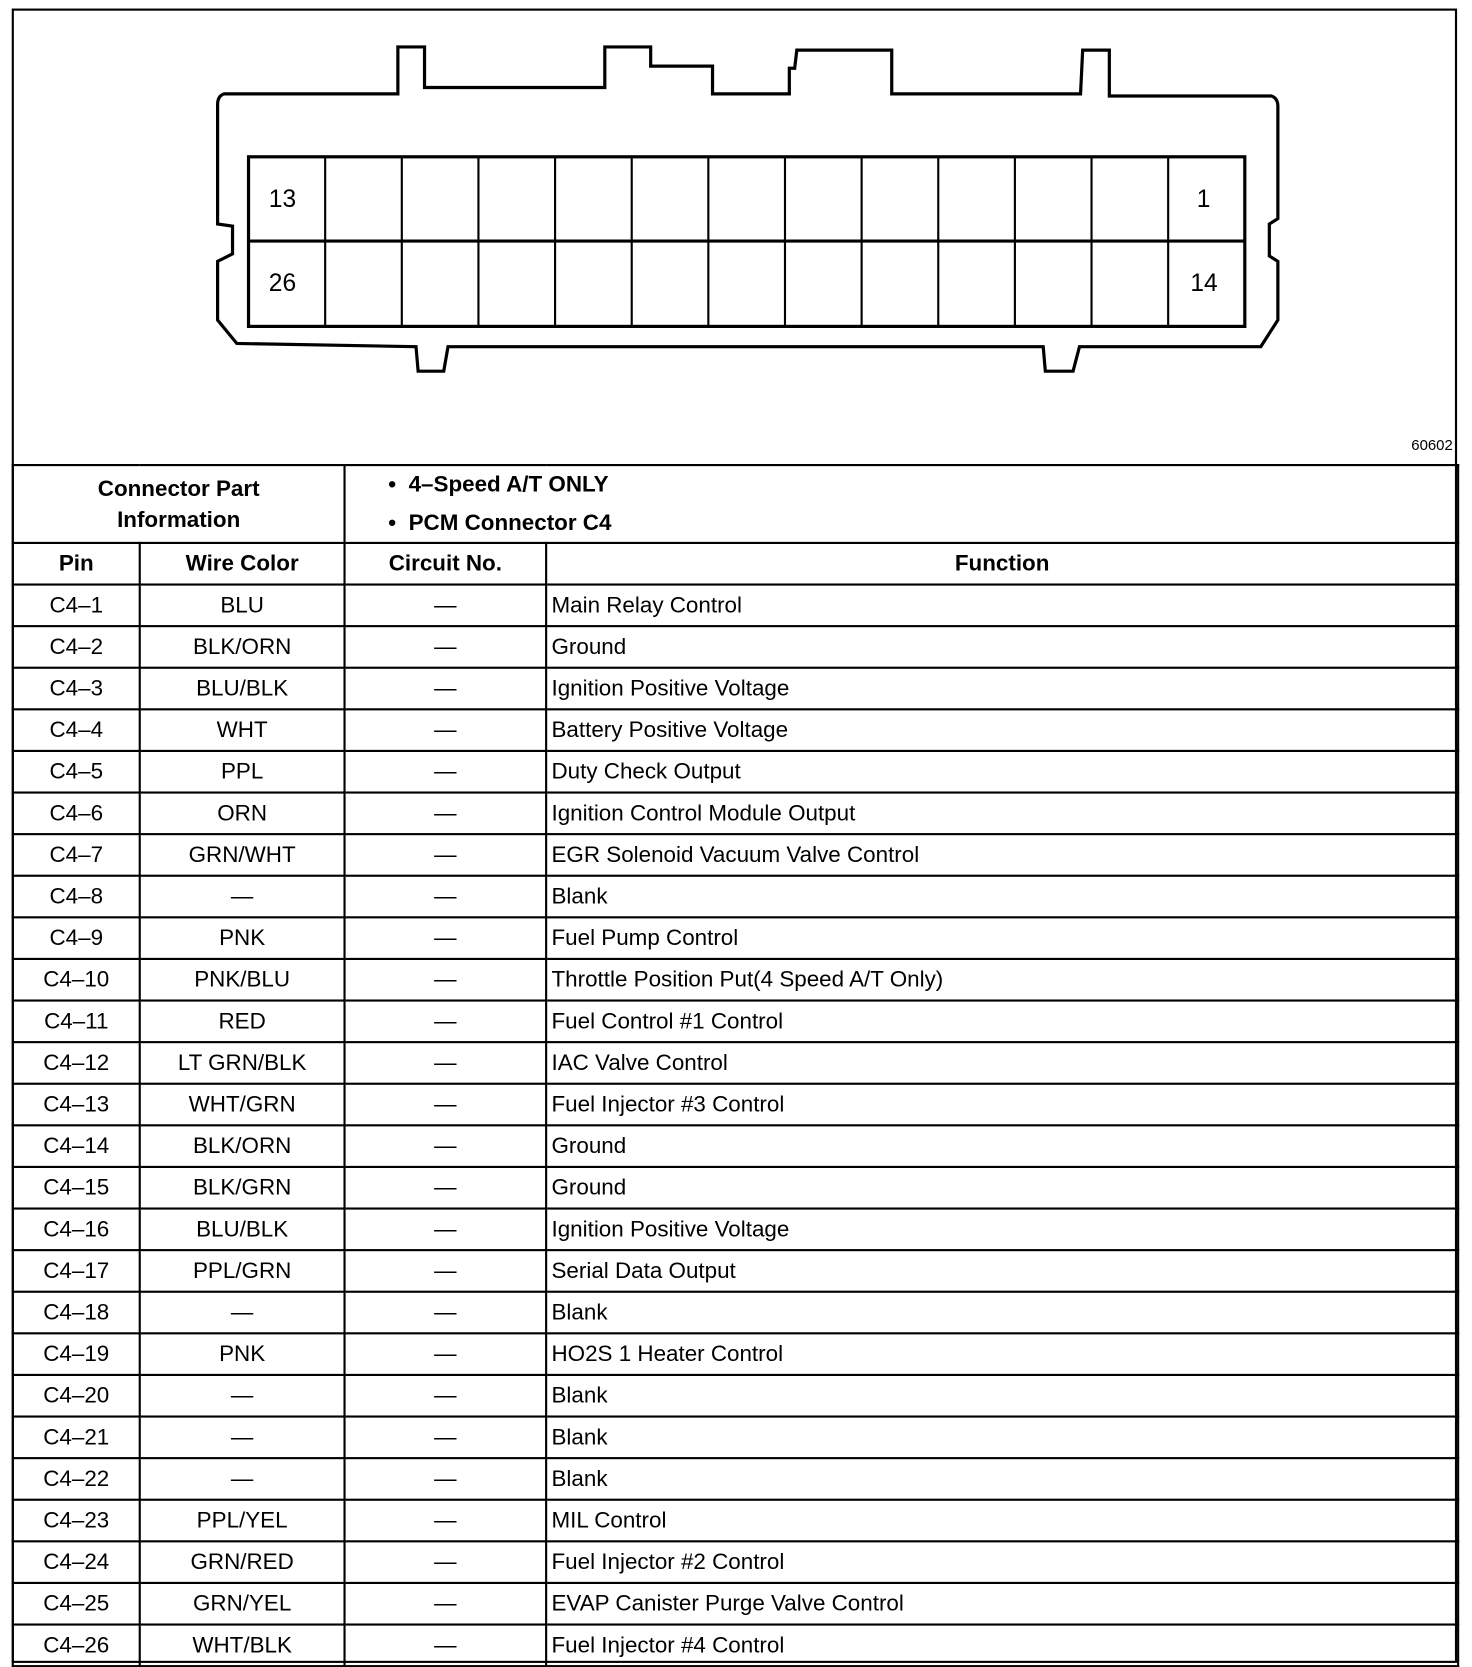  I want to click on table-row: C4–6 ORN — Ignition Control Module Output, so click(735, 813).